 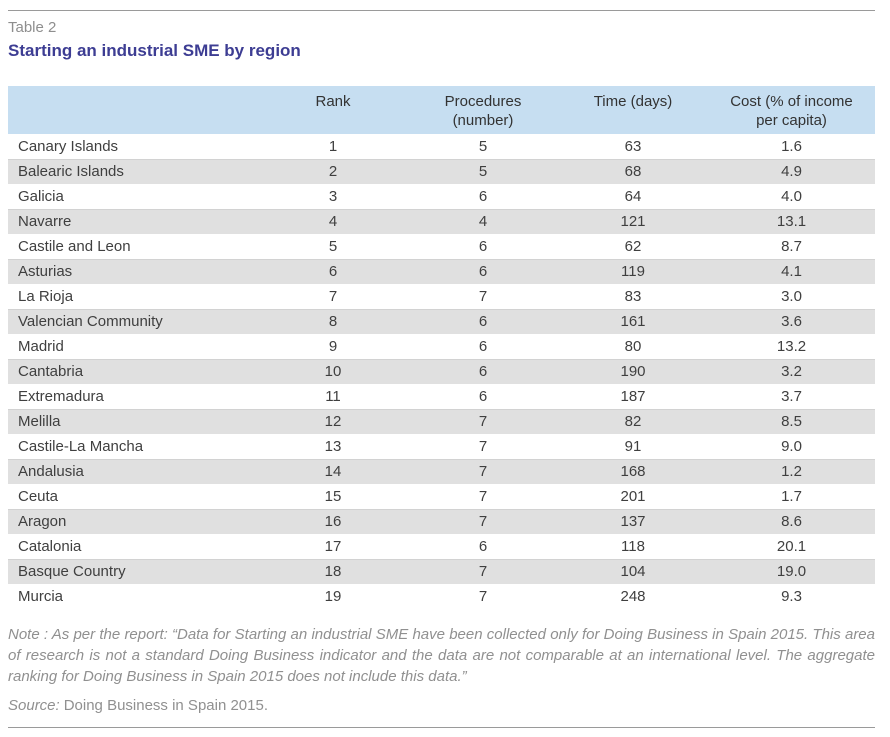 What do you see at coordinates (441, 10) in the screenshot?
I see `top-rule` at bounding box center [441, 10].